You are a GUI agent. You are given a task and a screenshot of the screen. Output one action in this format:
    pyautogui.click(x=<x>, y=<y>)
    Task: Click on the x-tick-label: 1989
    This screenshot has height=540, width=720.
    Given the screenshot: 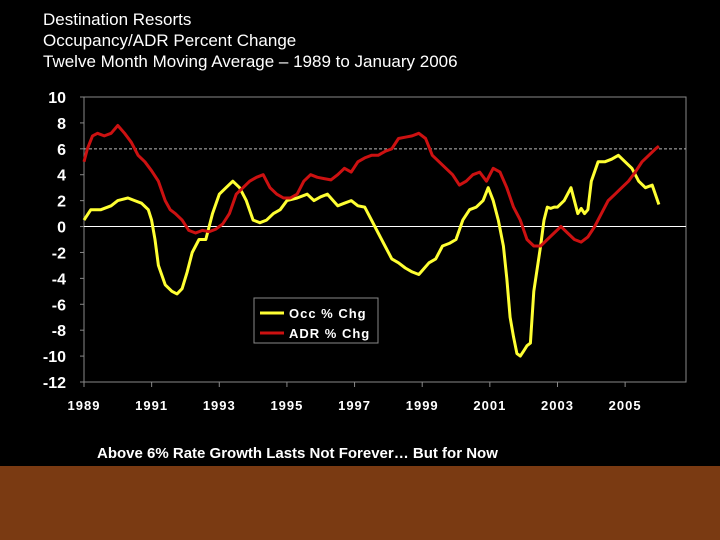 What is the action you would take?
    pyautogui.click(x=84, y=405)
    